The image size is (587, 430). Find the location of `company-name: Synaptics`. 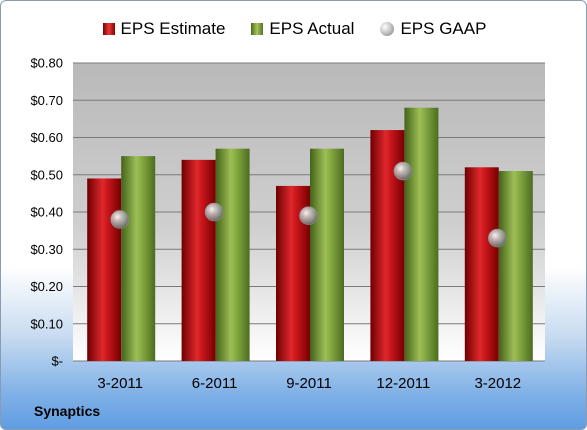

company-name: Synaptics is located at coordinates (67, 411).